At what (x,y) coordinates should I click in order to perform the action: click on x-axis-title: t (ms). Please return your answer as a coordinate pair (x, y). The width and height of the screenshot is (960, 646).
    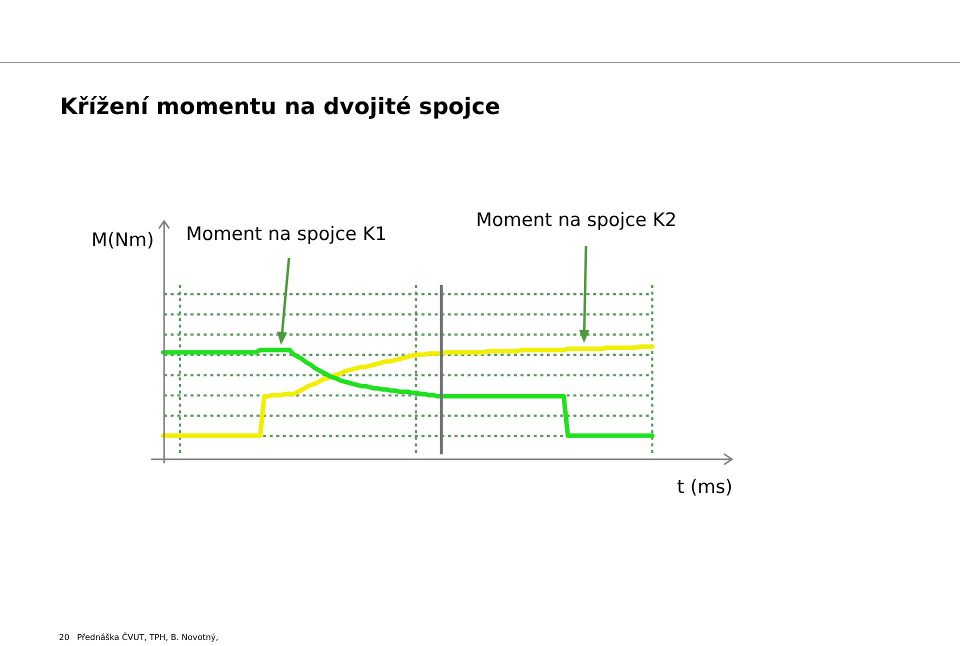
    Looking at the image, I should click on (705, 488).